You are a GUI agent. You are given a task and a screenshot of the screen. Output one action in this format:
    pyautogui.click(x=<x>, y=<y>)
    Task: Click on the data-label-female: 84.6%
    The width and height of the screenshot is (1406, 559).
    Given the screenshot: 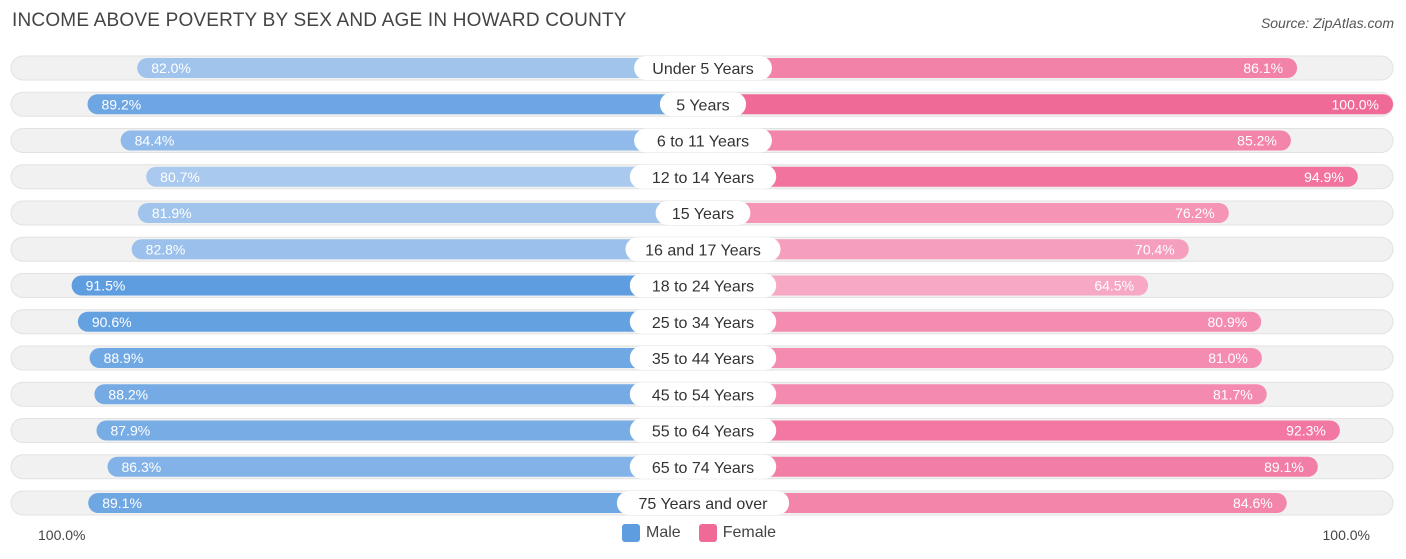 What is the action you would take?
    pyautogui.click(x=1253, y=503)
    